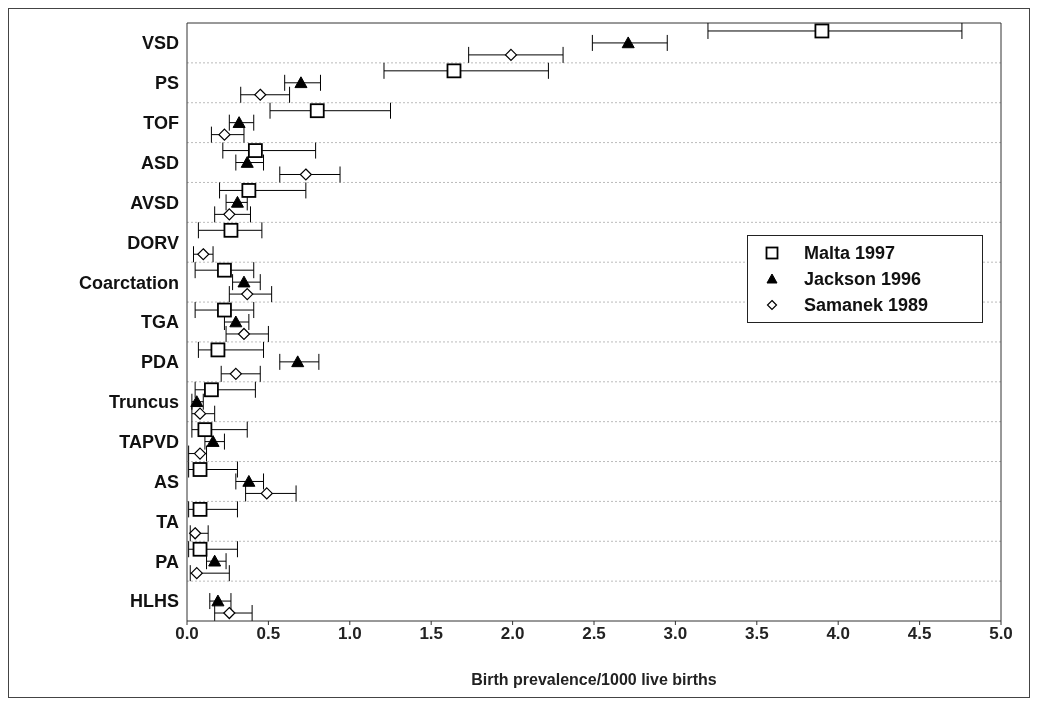  What do you see at coordinates (349, 634) in the screenshot?
I see `x-tick-label: 1.0` at bounding box center [349, 634].